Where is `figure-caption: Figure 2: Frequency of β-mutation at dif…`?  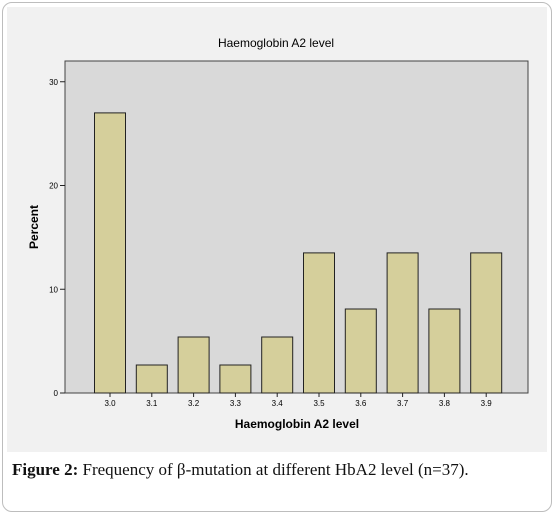
figure-caption: Figure 2: Frequency of β-mutation at dif… is located at coordinates (277, 470).